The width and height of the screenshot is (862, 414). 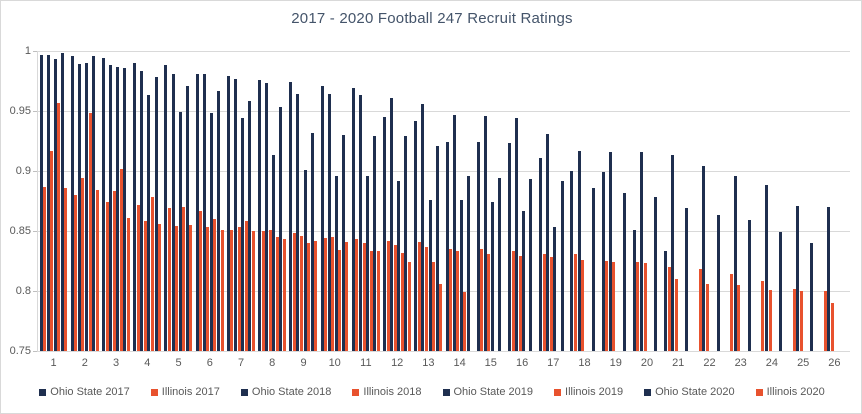 What do you see at coordinates (803, 363) in the screenshot?
I see `x-axis-label: 25` at bounding box center [803, 363].